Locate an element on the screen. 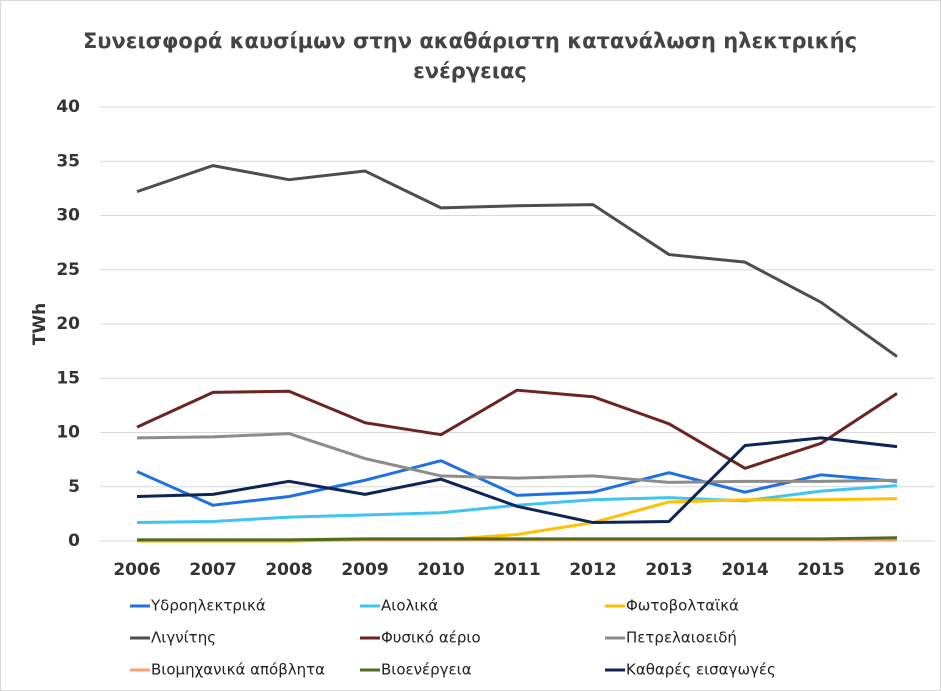 The width and height of the screenshot is (941, 691). x-tick-label: 2013 is located at coordinates (668, 570).